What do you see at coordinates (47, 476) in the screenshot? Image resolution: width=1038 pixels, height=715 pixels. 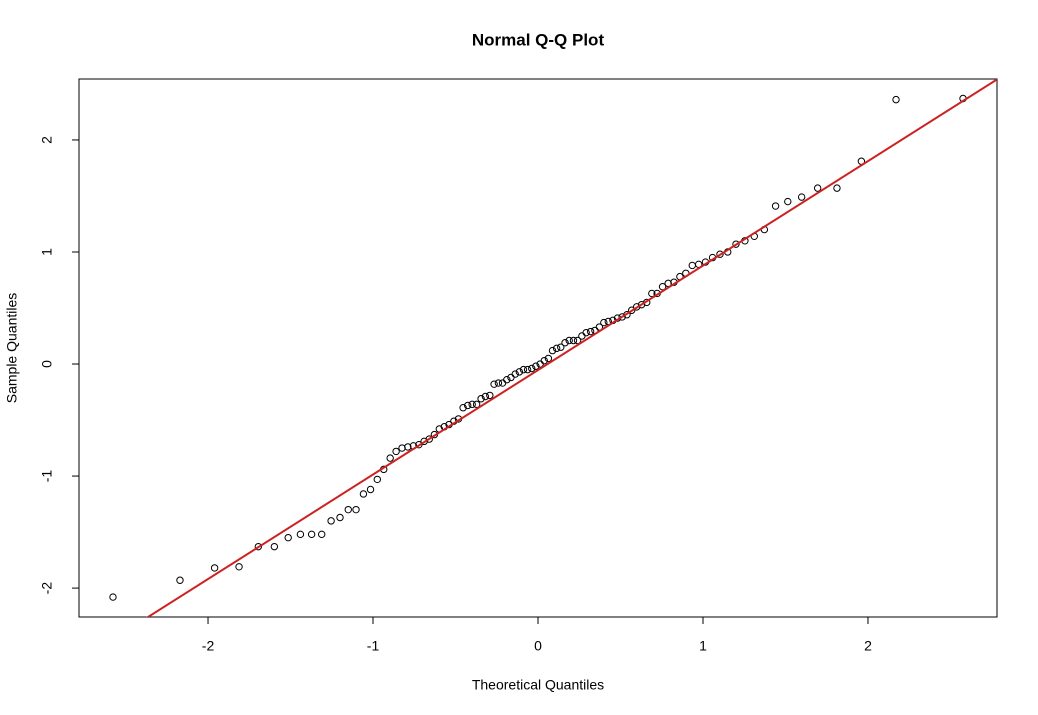 I see `y-tick-label: -1` at bounding box center [47, 476].